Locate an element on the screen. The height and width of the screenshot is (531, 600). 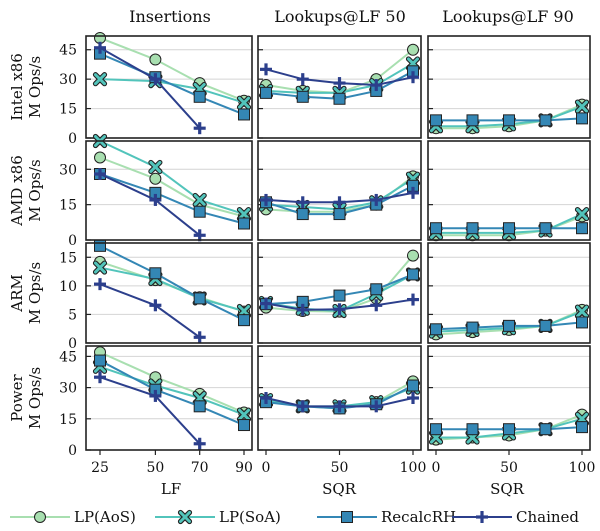
x-tick-label: 90 is located at coordinates (244, 468).